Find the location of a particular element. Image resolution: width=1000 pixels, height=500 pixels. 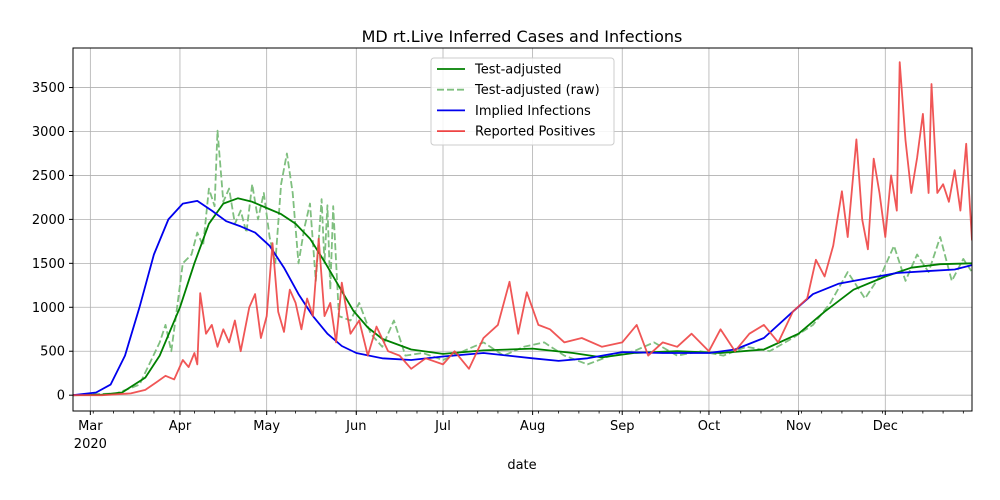

x-axis: Mar 2020 Apr May Jun Jul Aug Sep Oct Nov Dec is located at coordinates (519, 431).